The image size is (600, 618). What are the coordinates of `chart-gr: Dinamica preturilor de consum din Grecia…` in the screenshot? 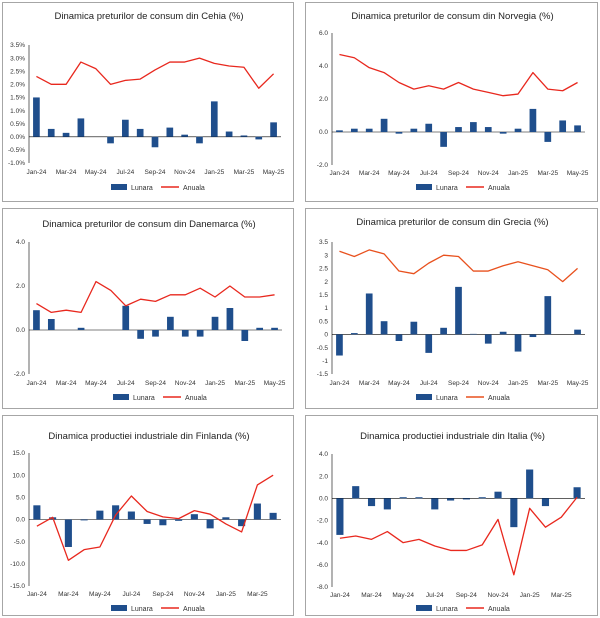 It's located at (453, 309).